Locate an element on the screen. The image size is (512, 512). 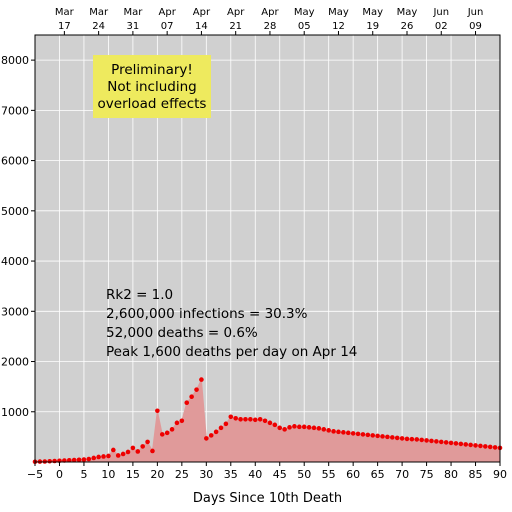
top-tick-date: 02 is located at coordinates (441, 26).